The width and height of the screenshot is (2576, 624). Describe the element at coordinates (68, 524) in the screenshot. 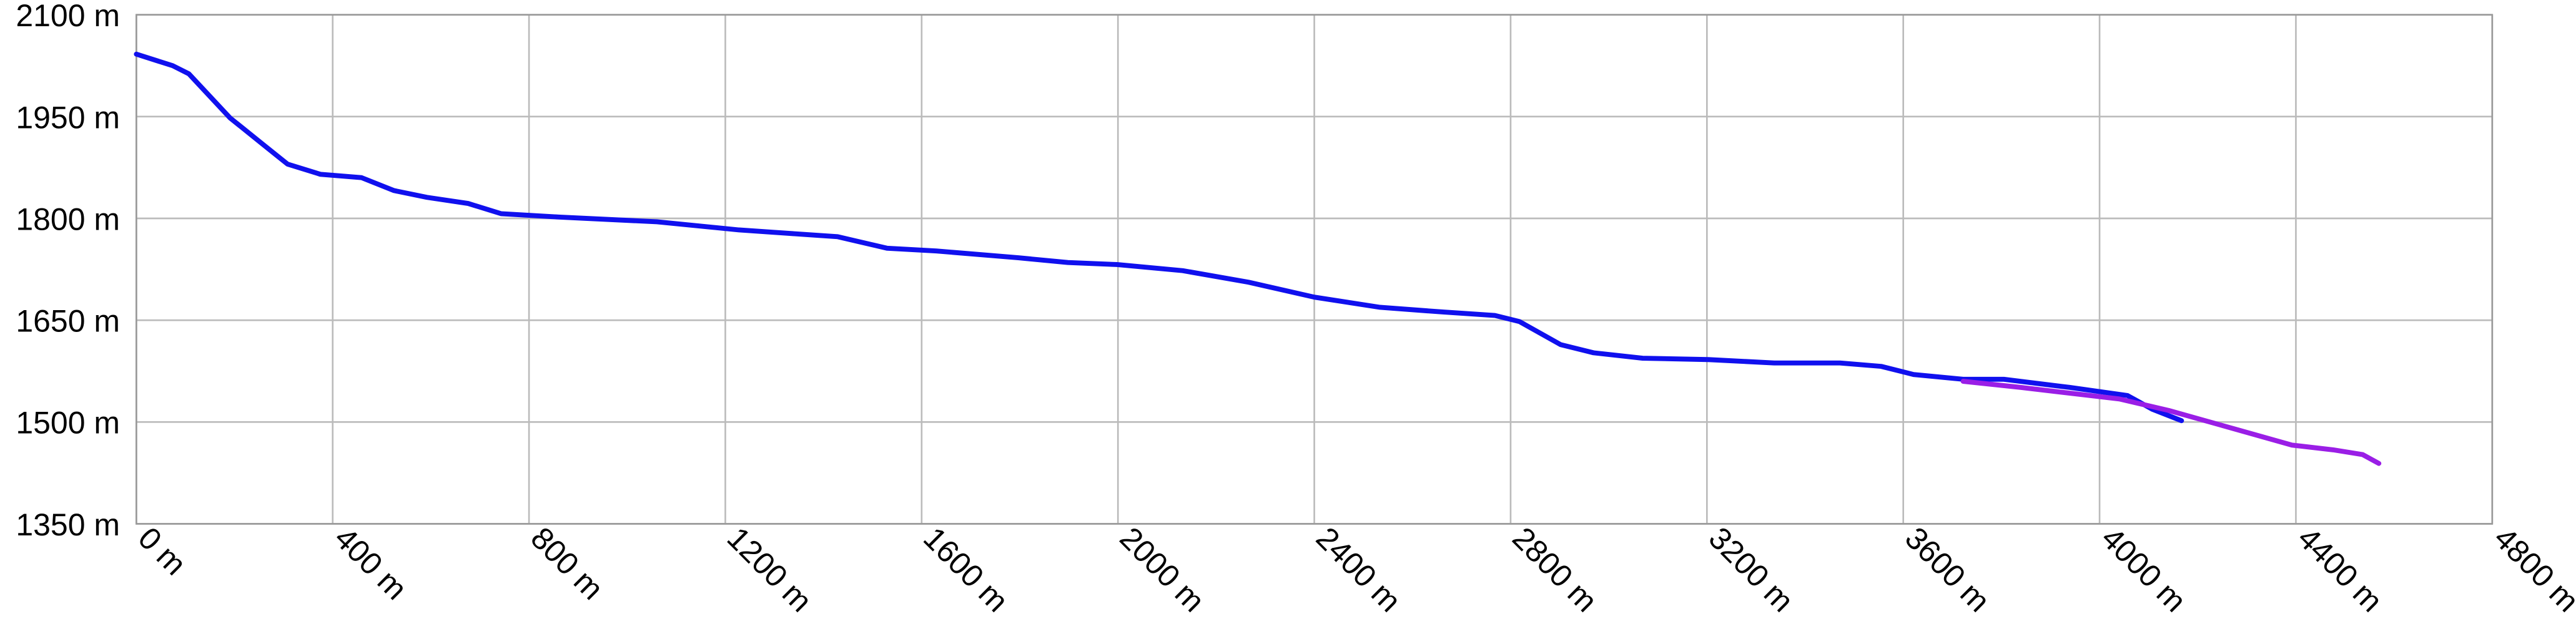

I see `y-tick-label: 1350 m` at that location.